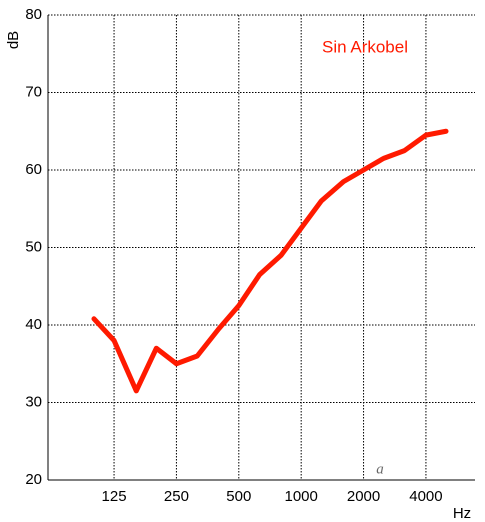  Describe the element at coordinates (425, 496) in the screenshot. I see `x-tick-label: 4000` at that location.